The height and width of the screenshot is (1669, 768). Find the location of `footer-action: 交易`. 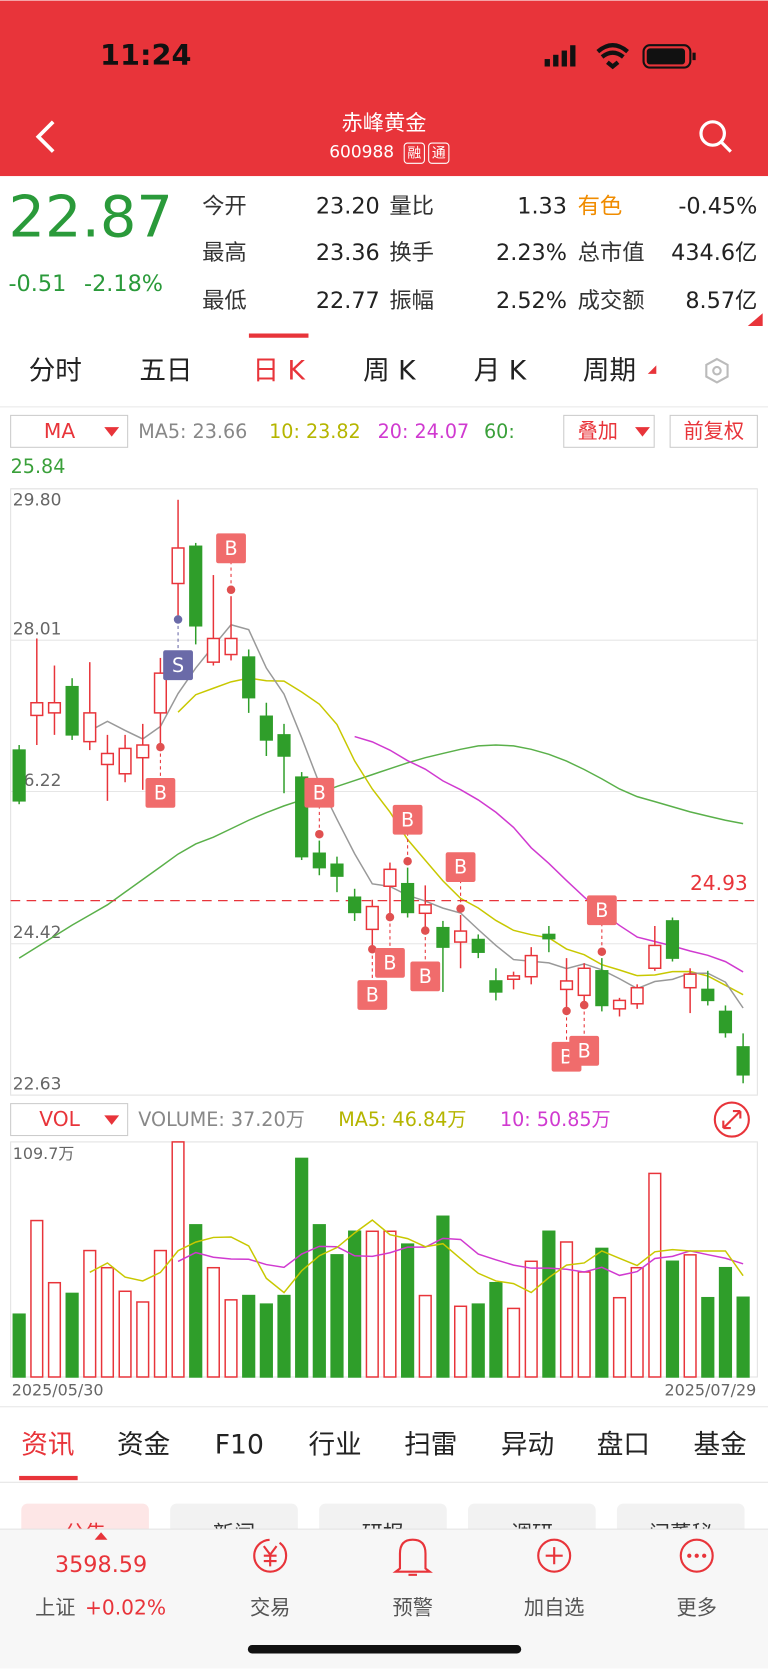

footer-action: 交易 is located at coordinates (270, 1607).